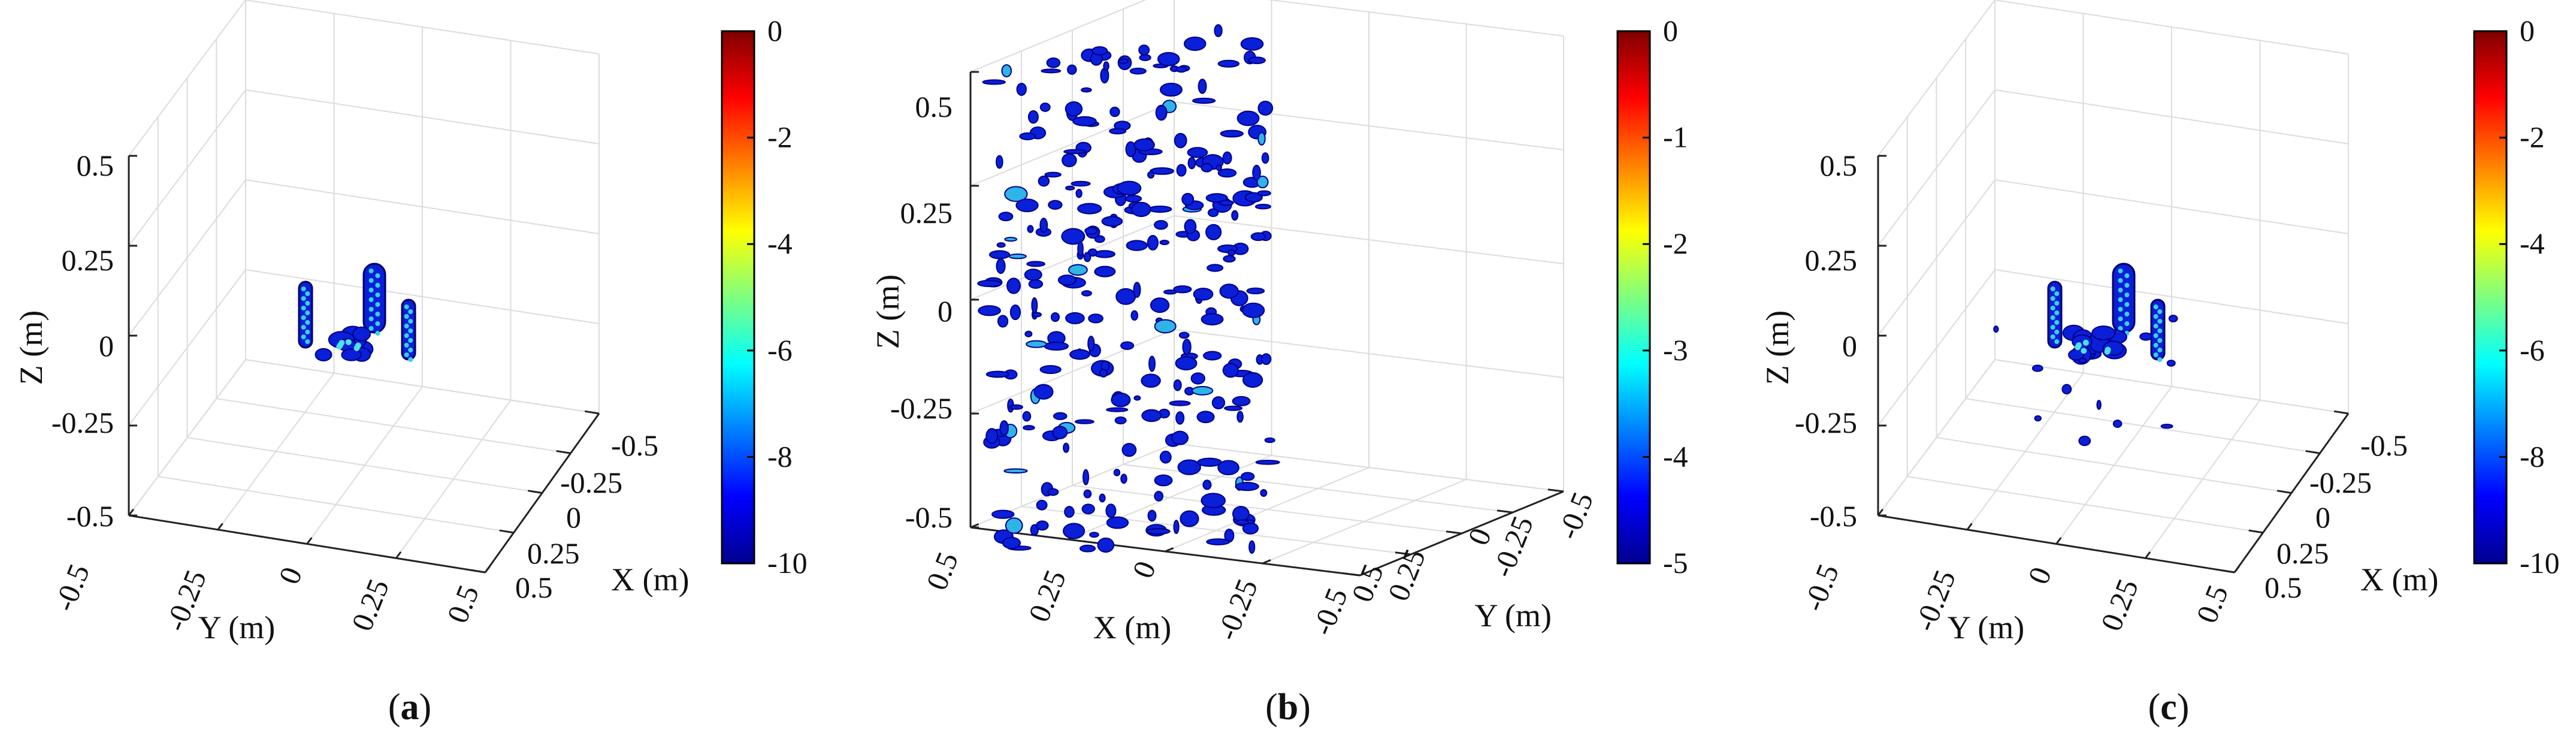 The height and width of the screenshot is (742, 2576). I want to click on panel-a-d-tick: -0.25, so click(591, 483).